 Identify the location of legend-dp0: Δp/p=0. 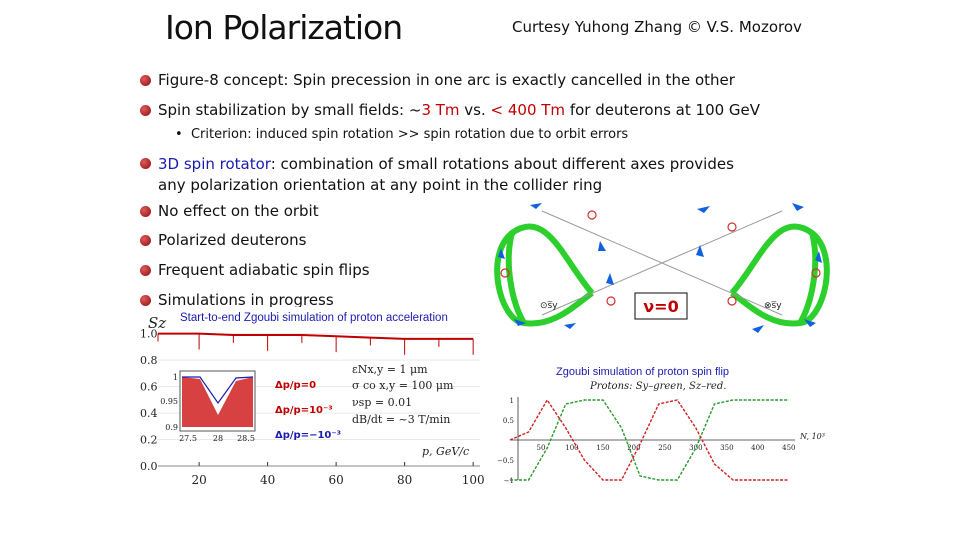
(295, 385).